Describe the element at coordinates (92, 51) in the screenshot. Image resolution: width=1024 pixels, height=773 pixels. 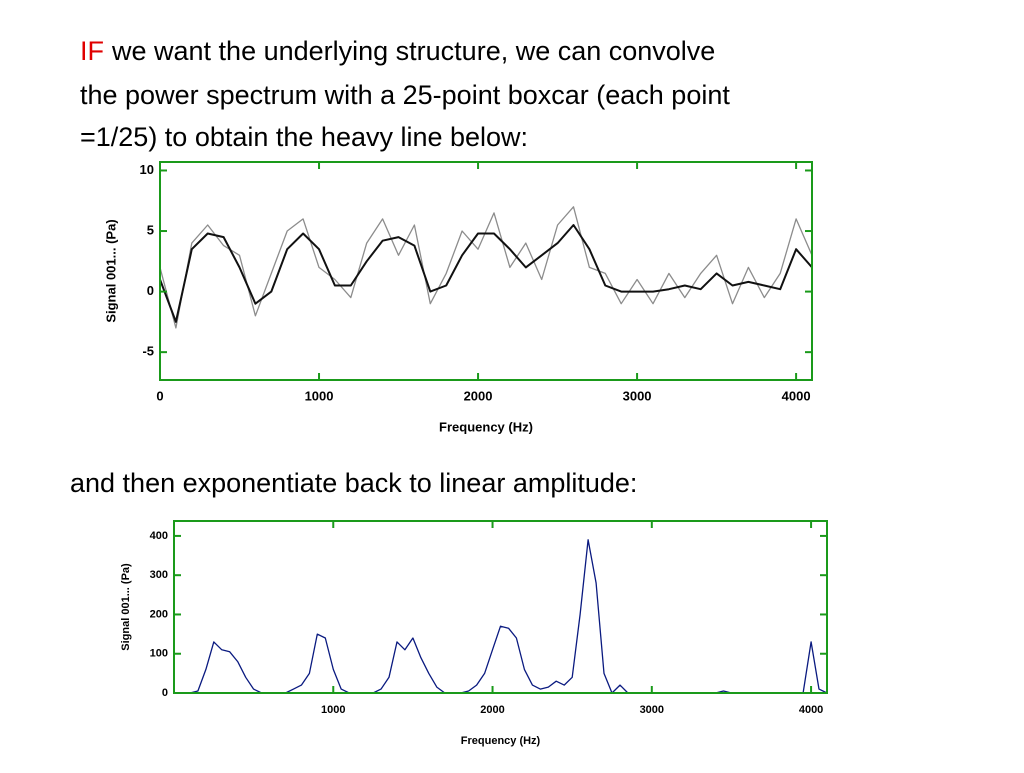
I see `lead: IF` at that location.